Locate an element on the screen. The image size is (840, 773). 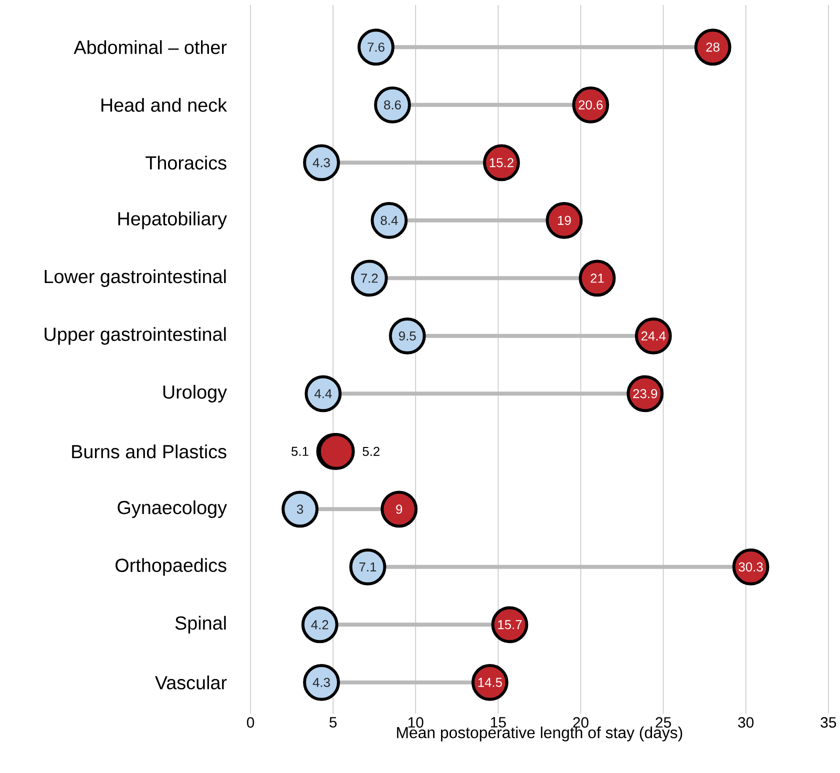
y-tick-label: Hepatobiliary is located at coordinates (172, 221).